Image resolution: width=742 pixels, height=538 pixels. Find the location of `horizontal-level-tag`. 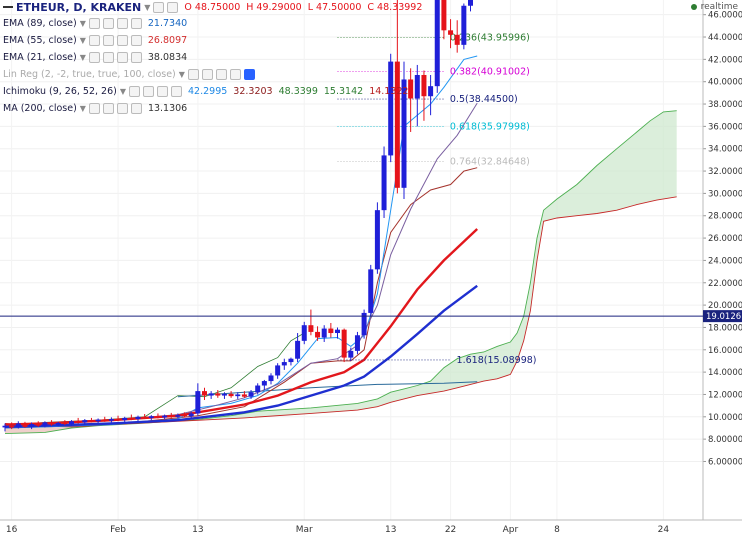

horizontal-level-tag is located at coordinates (722, 316).